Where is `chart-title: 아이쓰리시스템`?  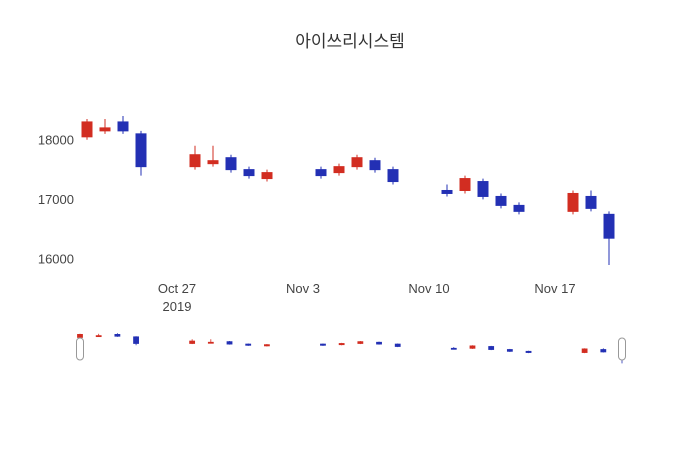 chart-title: 아이쓰리시스템 is located at coordinates (349, 41).